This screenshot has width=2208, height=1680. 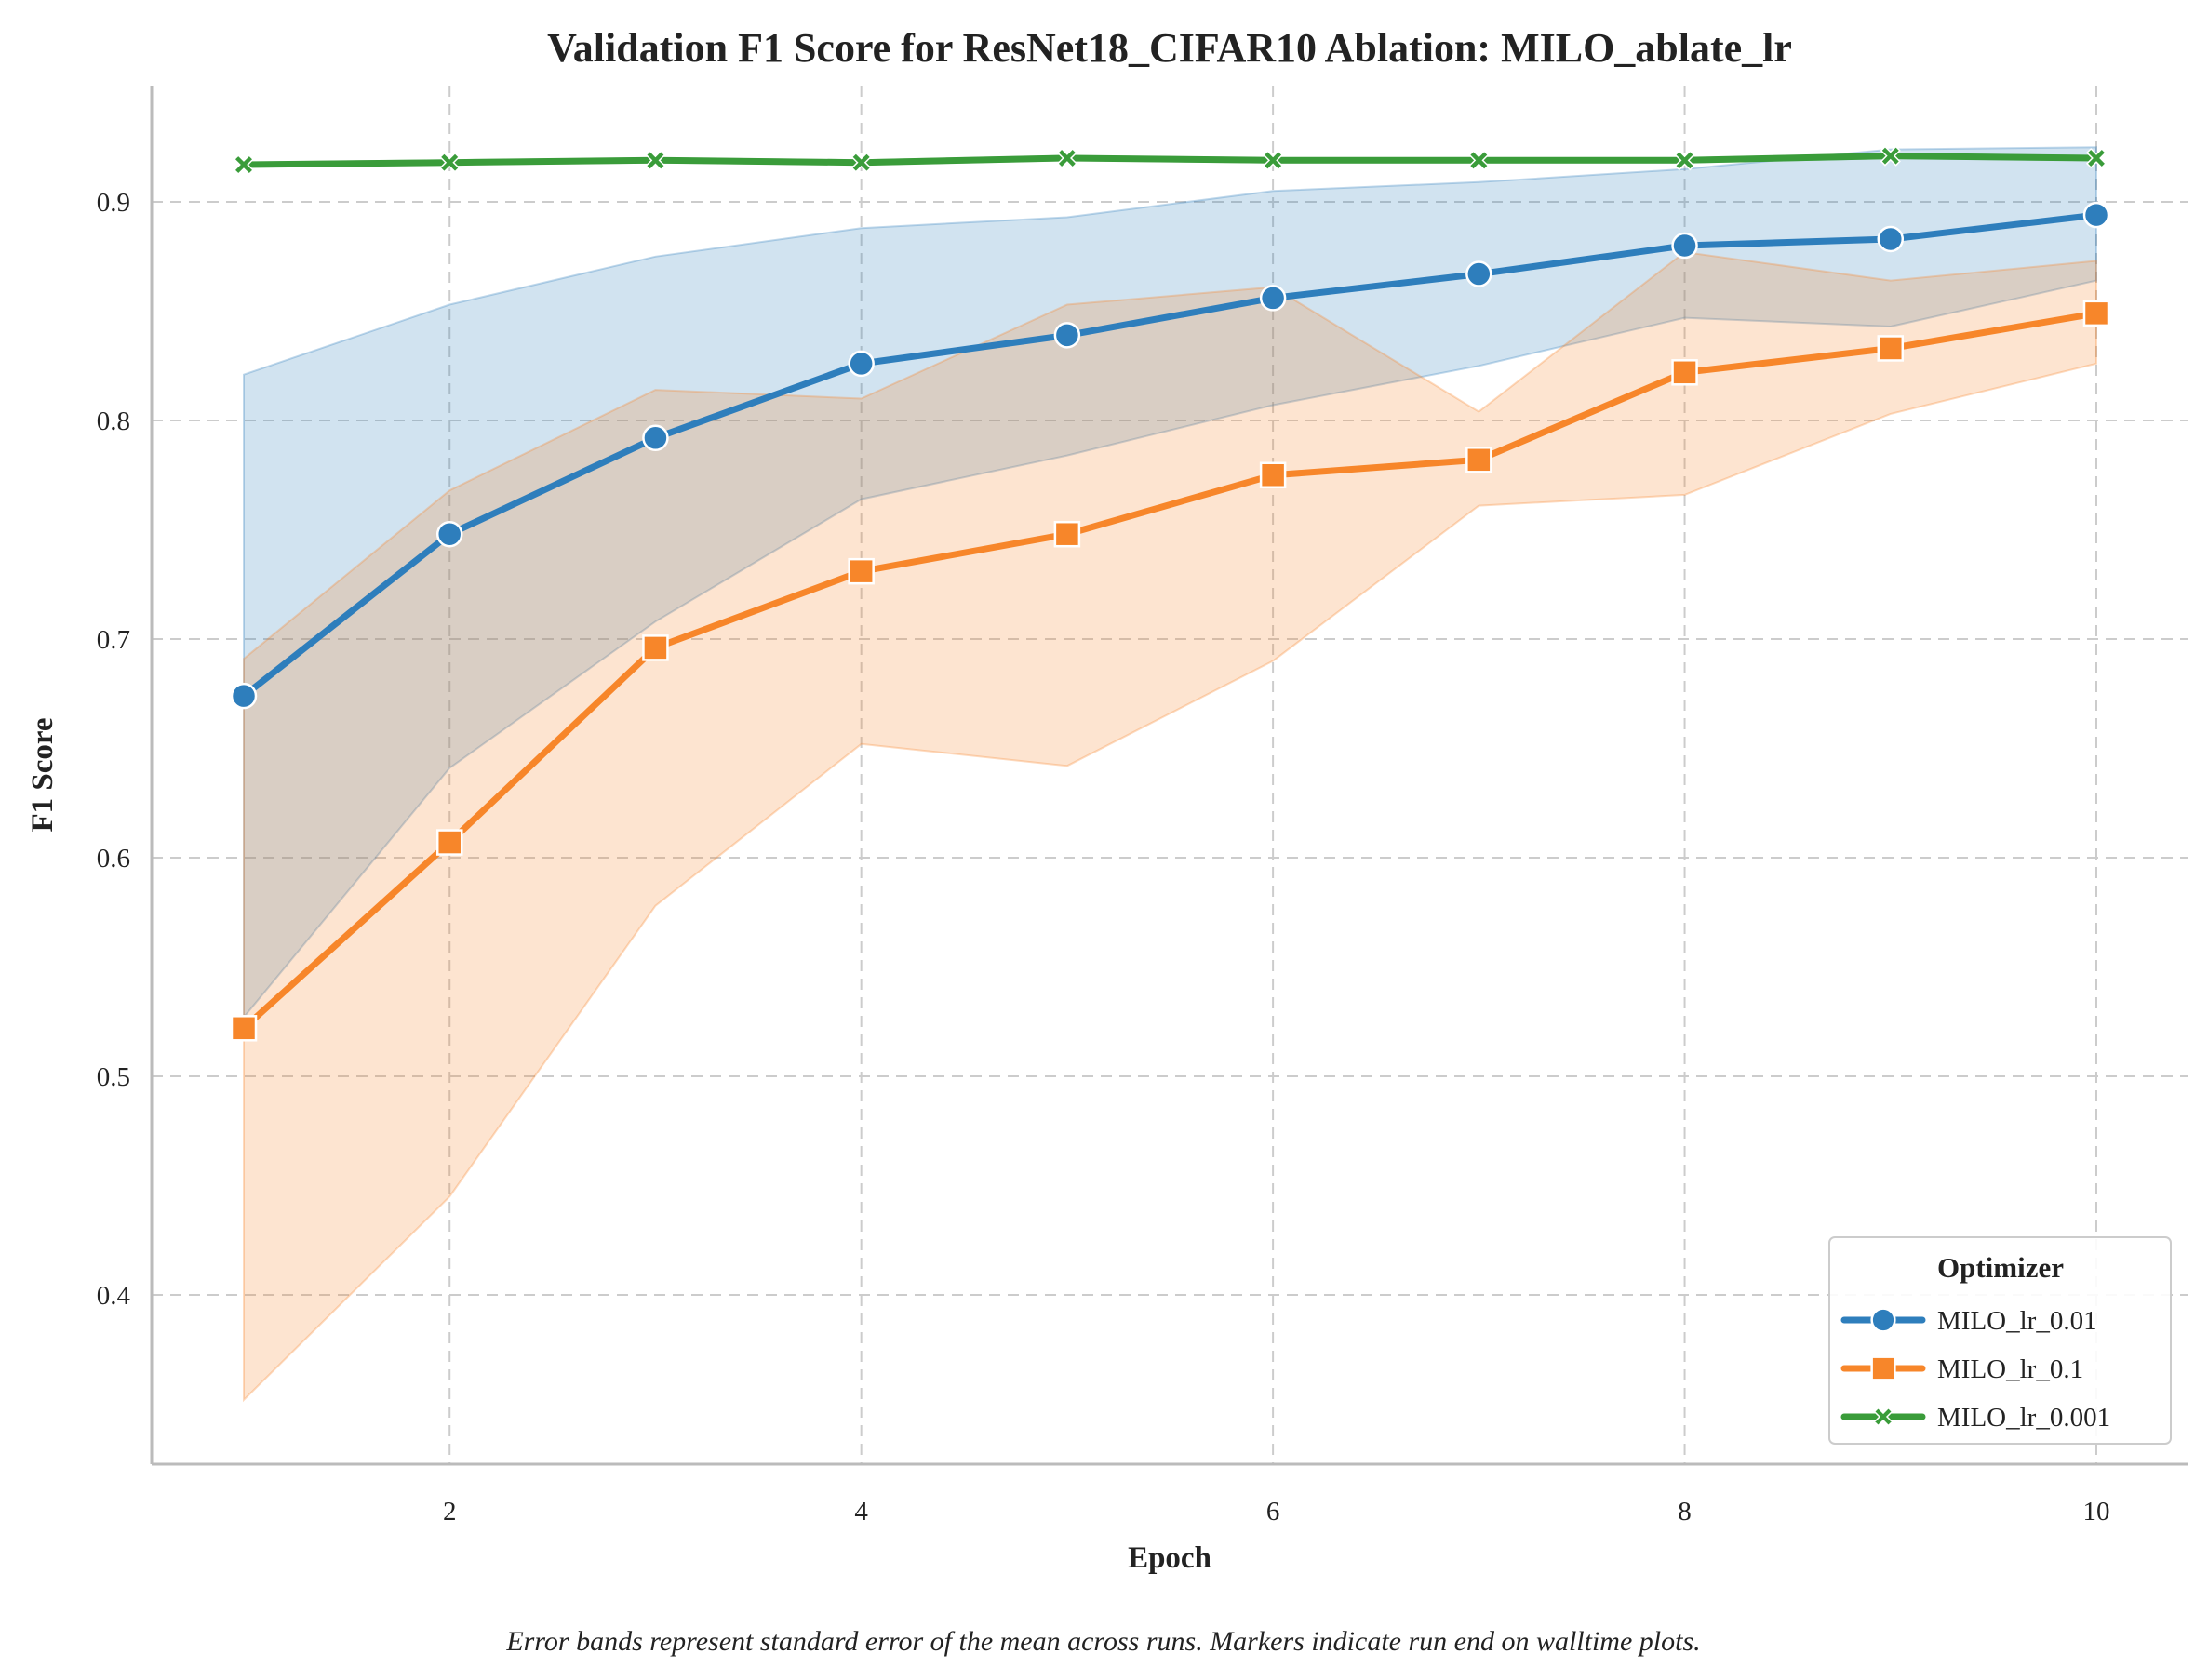 I want to click on legend-title: Optimizer, so click(x=2000, y=1267).